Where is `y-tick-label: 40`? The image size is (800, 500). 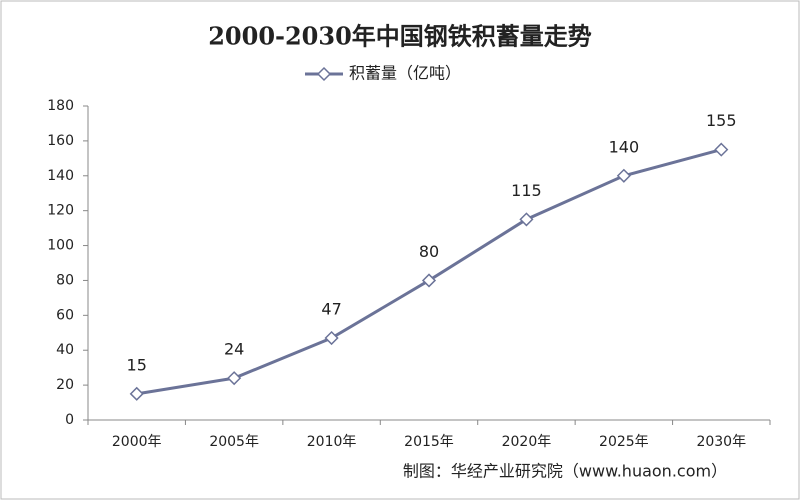
y-tick-label: 40 is located at coordinates (65, 350).